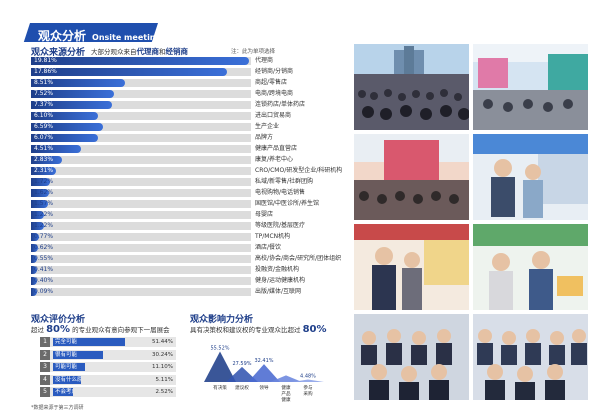  Describe the element at coordinates (286, 393) in the screenshot. I see `influence-category-label: 产品` at that location.